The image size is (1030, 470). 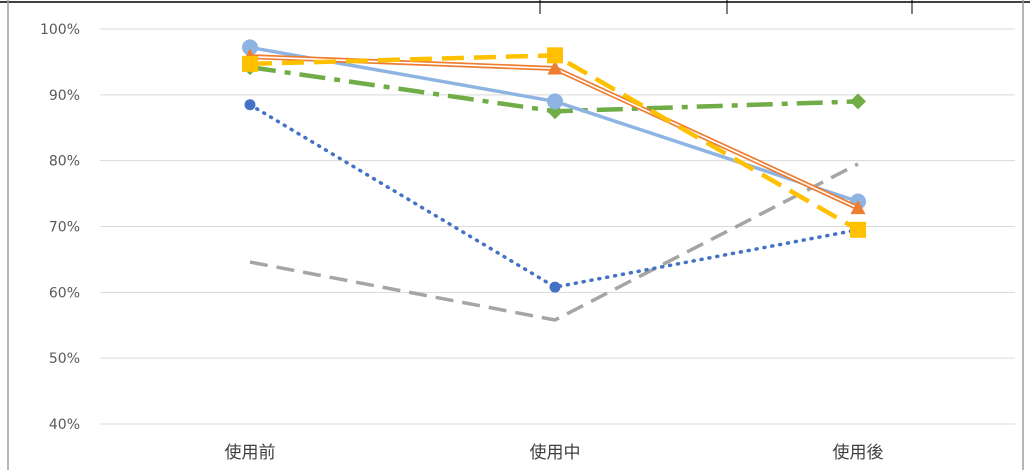 What do you see at coordinates (64, 359) in the screenshot?
I see `y-tick-label: 50%` at bounding box center [64, 359].